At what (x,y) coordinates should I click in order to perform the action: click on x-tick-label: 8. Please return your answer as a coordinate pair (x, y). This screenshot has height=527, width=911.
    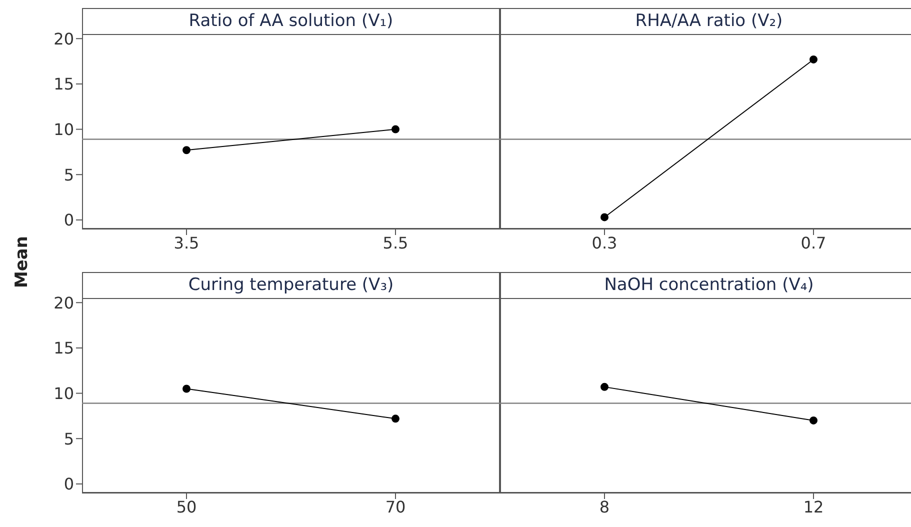
    Looking at the image, I should click on (604, 506).